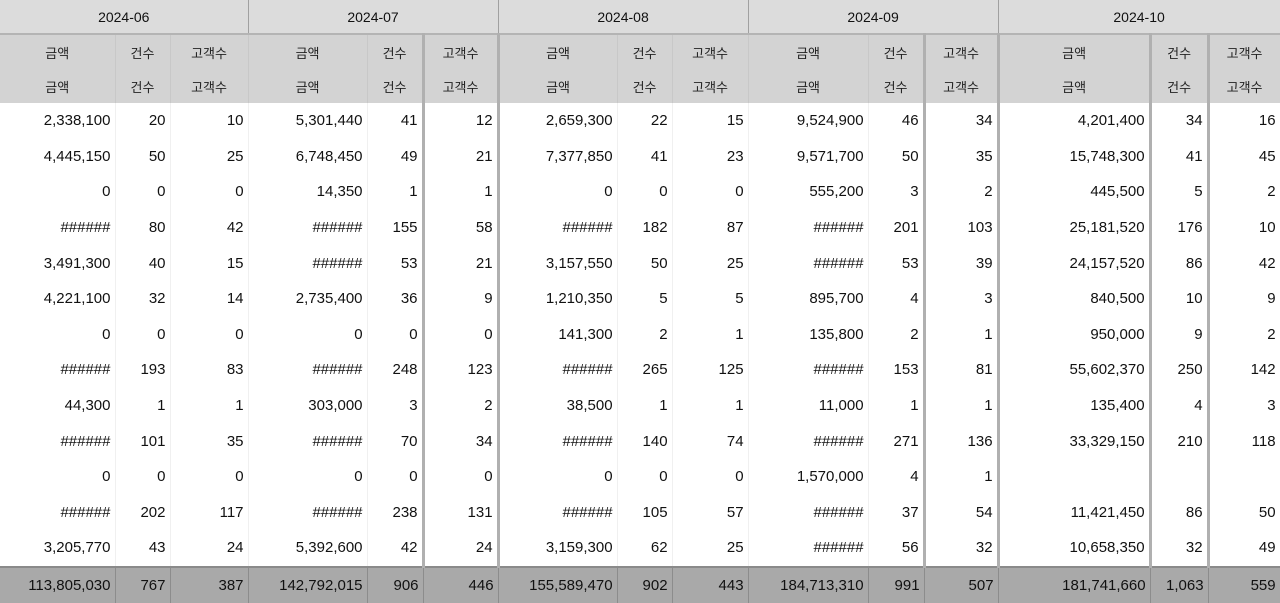 This screenshot has height=603, width=1280. Describe the element at coordinates (1075, 121) in the screenshot. I see `table-cell: 4,201,400` at that location.